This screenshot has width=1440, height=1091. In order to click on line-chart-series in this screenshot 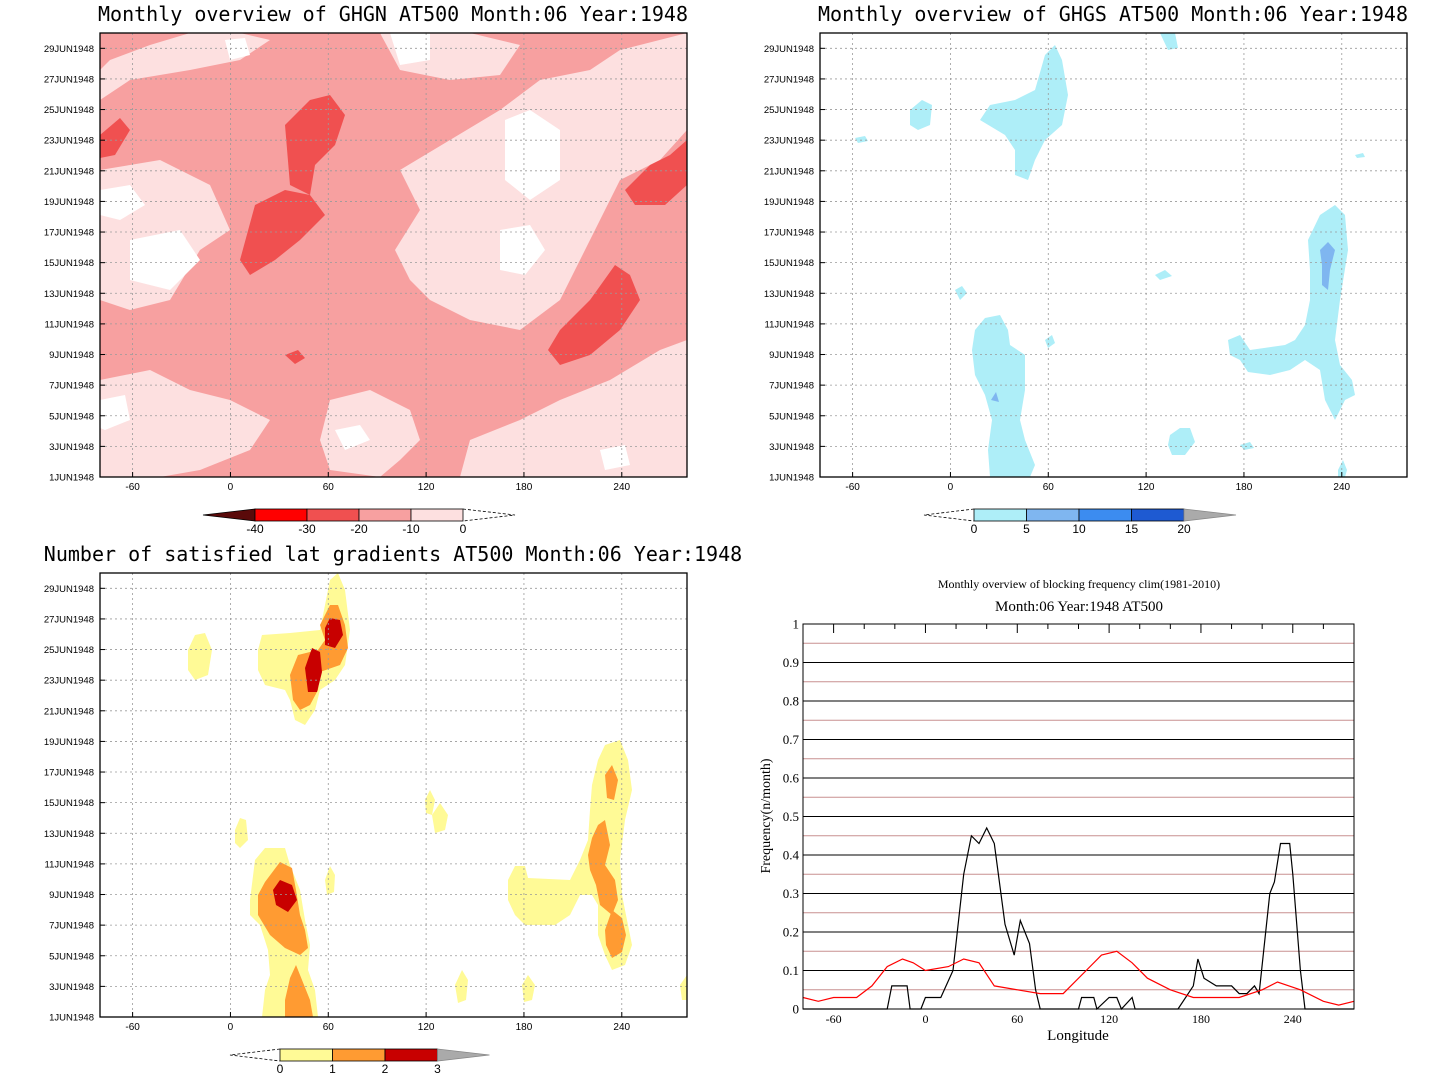, I will do `click(1078, 918)`.